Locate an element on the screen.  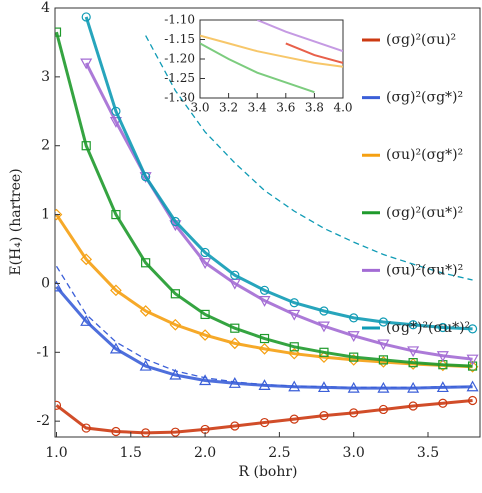
y-tick-label: -1.20 is located at coordinates (179, 59).